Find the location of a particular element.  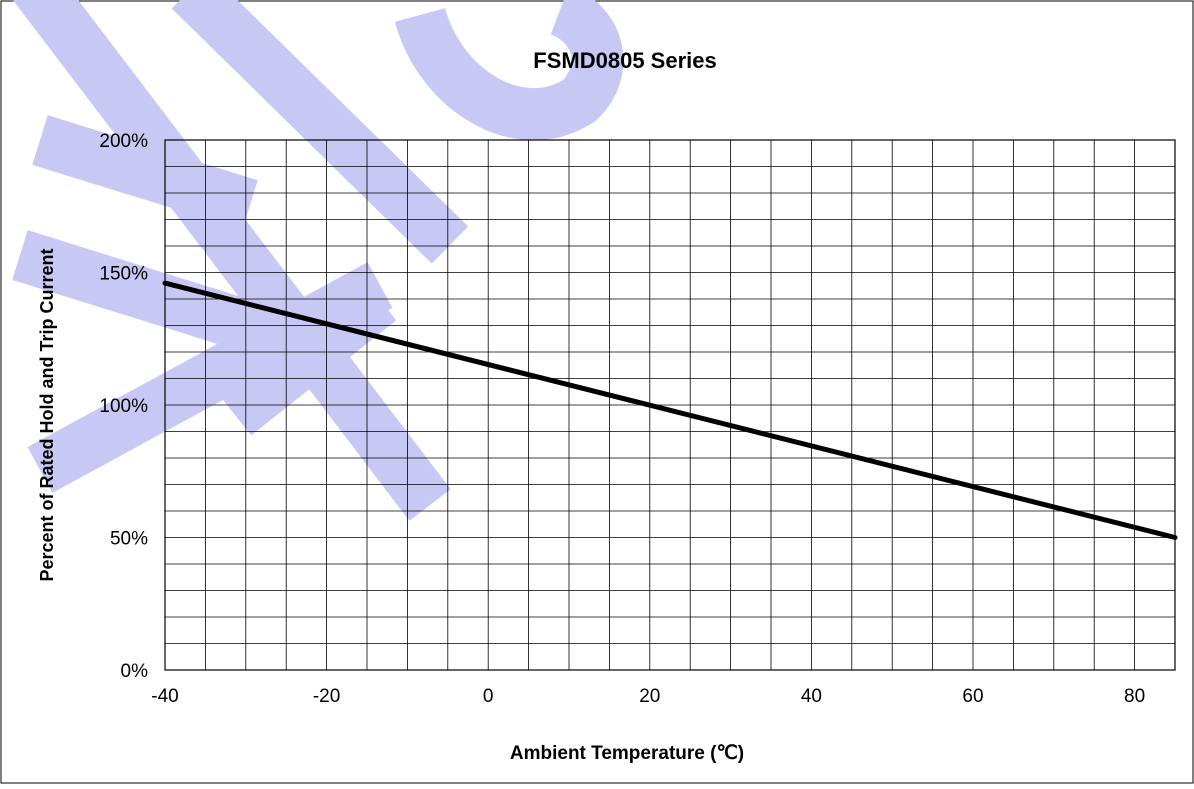

x-tick-label: 60 is located at coordinates (972, 696).